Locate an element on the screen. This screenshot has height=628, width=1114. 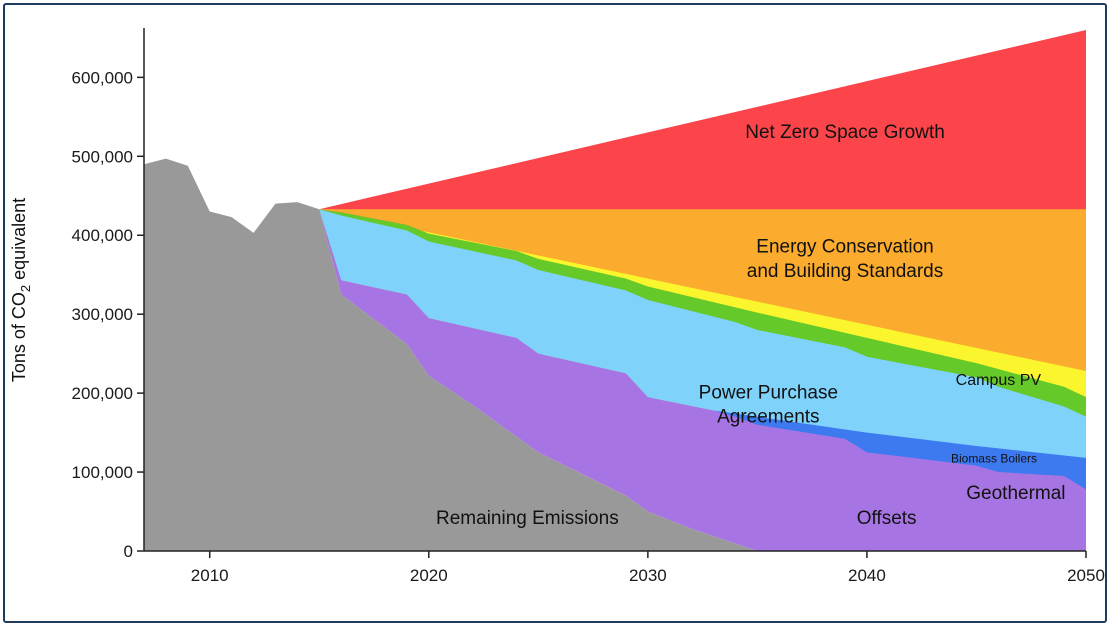
y-tick-label: 200,000 is located at coordinates (102, 393).